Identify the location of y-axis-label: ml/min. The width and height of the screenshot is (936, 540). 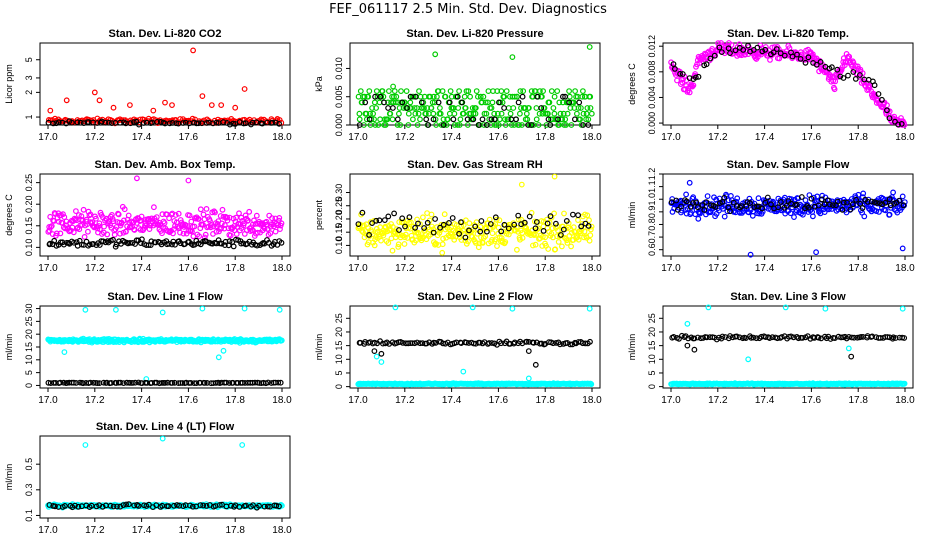
(9, 347).